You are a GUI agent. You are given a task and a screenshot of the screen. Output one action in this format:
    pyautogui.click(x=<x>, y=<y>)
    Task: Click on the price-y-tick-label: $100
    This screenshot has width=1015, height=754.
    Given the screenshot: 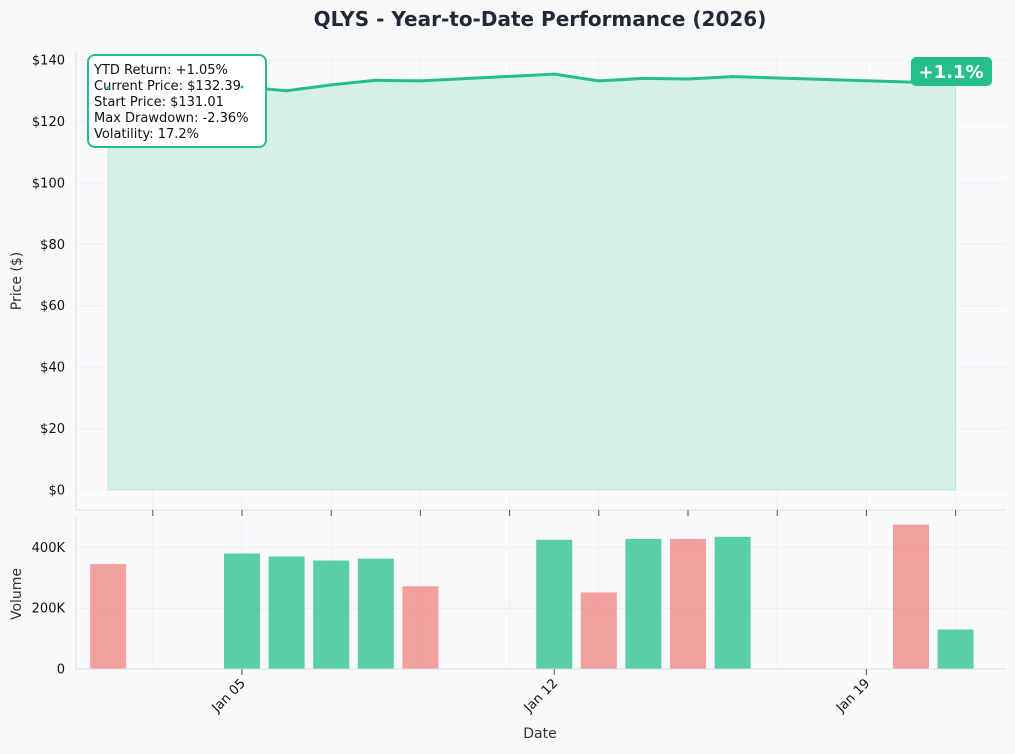 What is the action you would take?
    pyautogui.click(x=48, y=183)
    